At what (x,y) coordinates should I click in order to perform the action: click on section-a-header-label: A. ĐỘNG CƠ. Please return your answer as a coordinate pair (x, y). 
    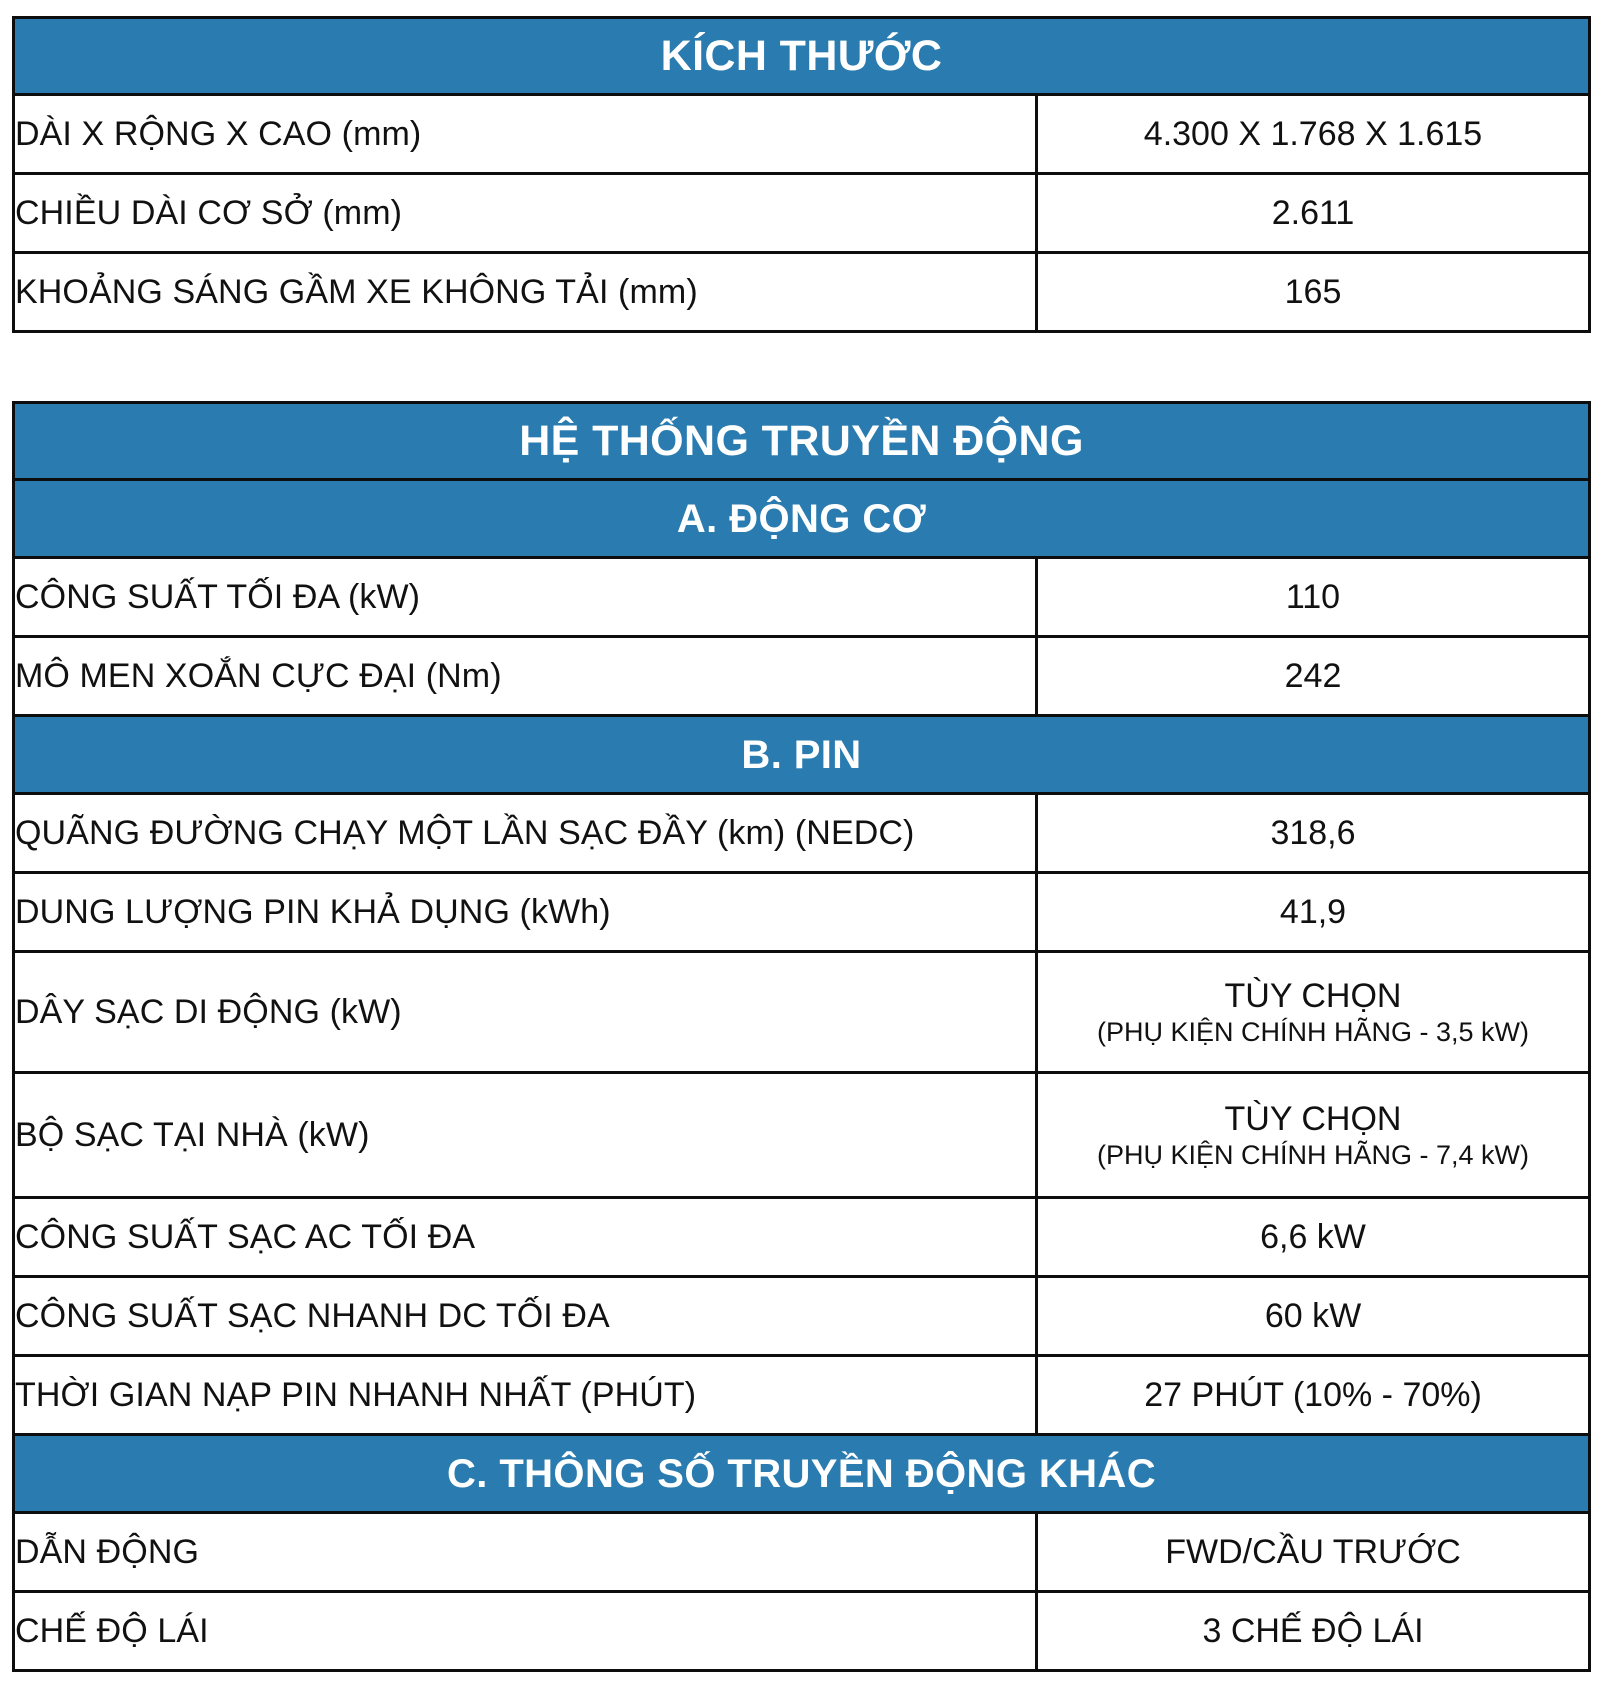
    Looking at the image, I should click on (801, 518).